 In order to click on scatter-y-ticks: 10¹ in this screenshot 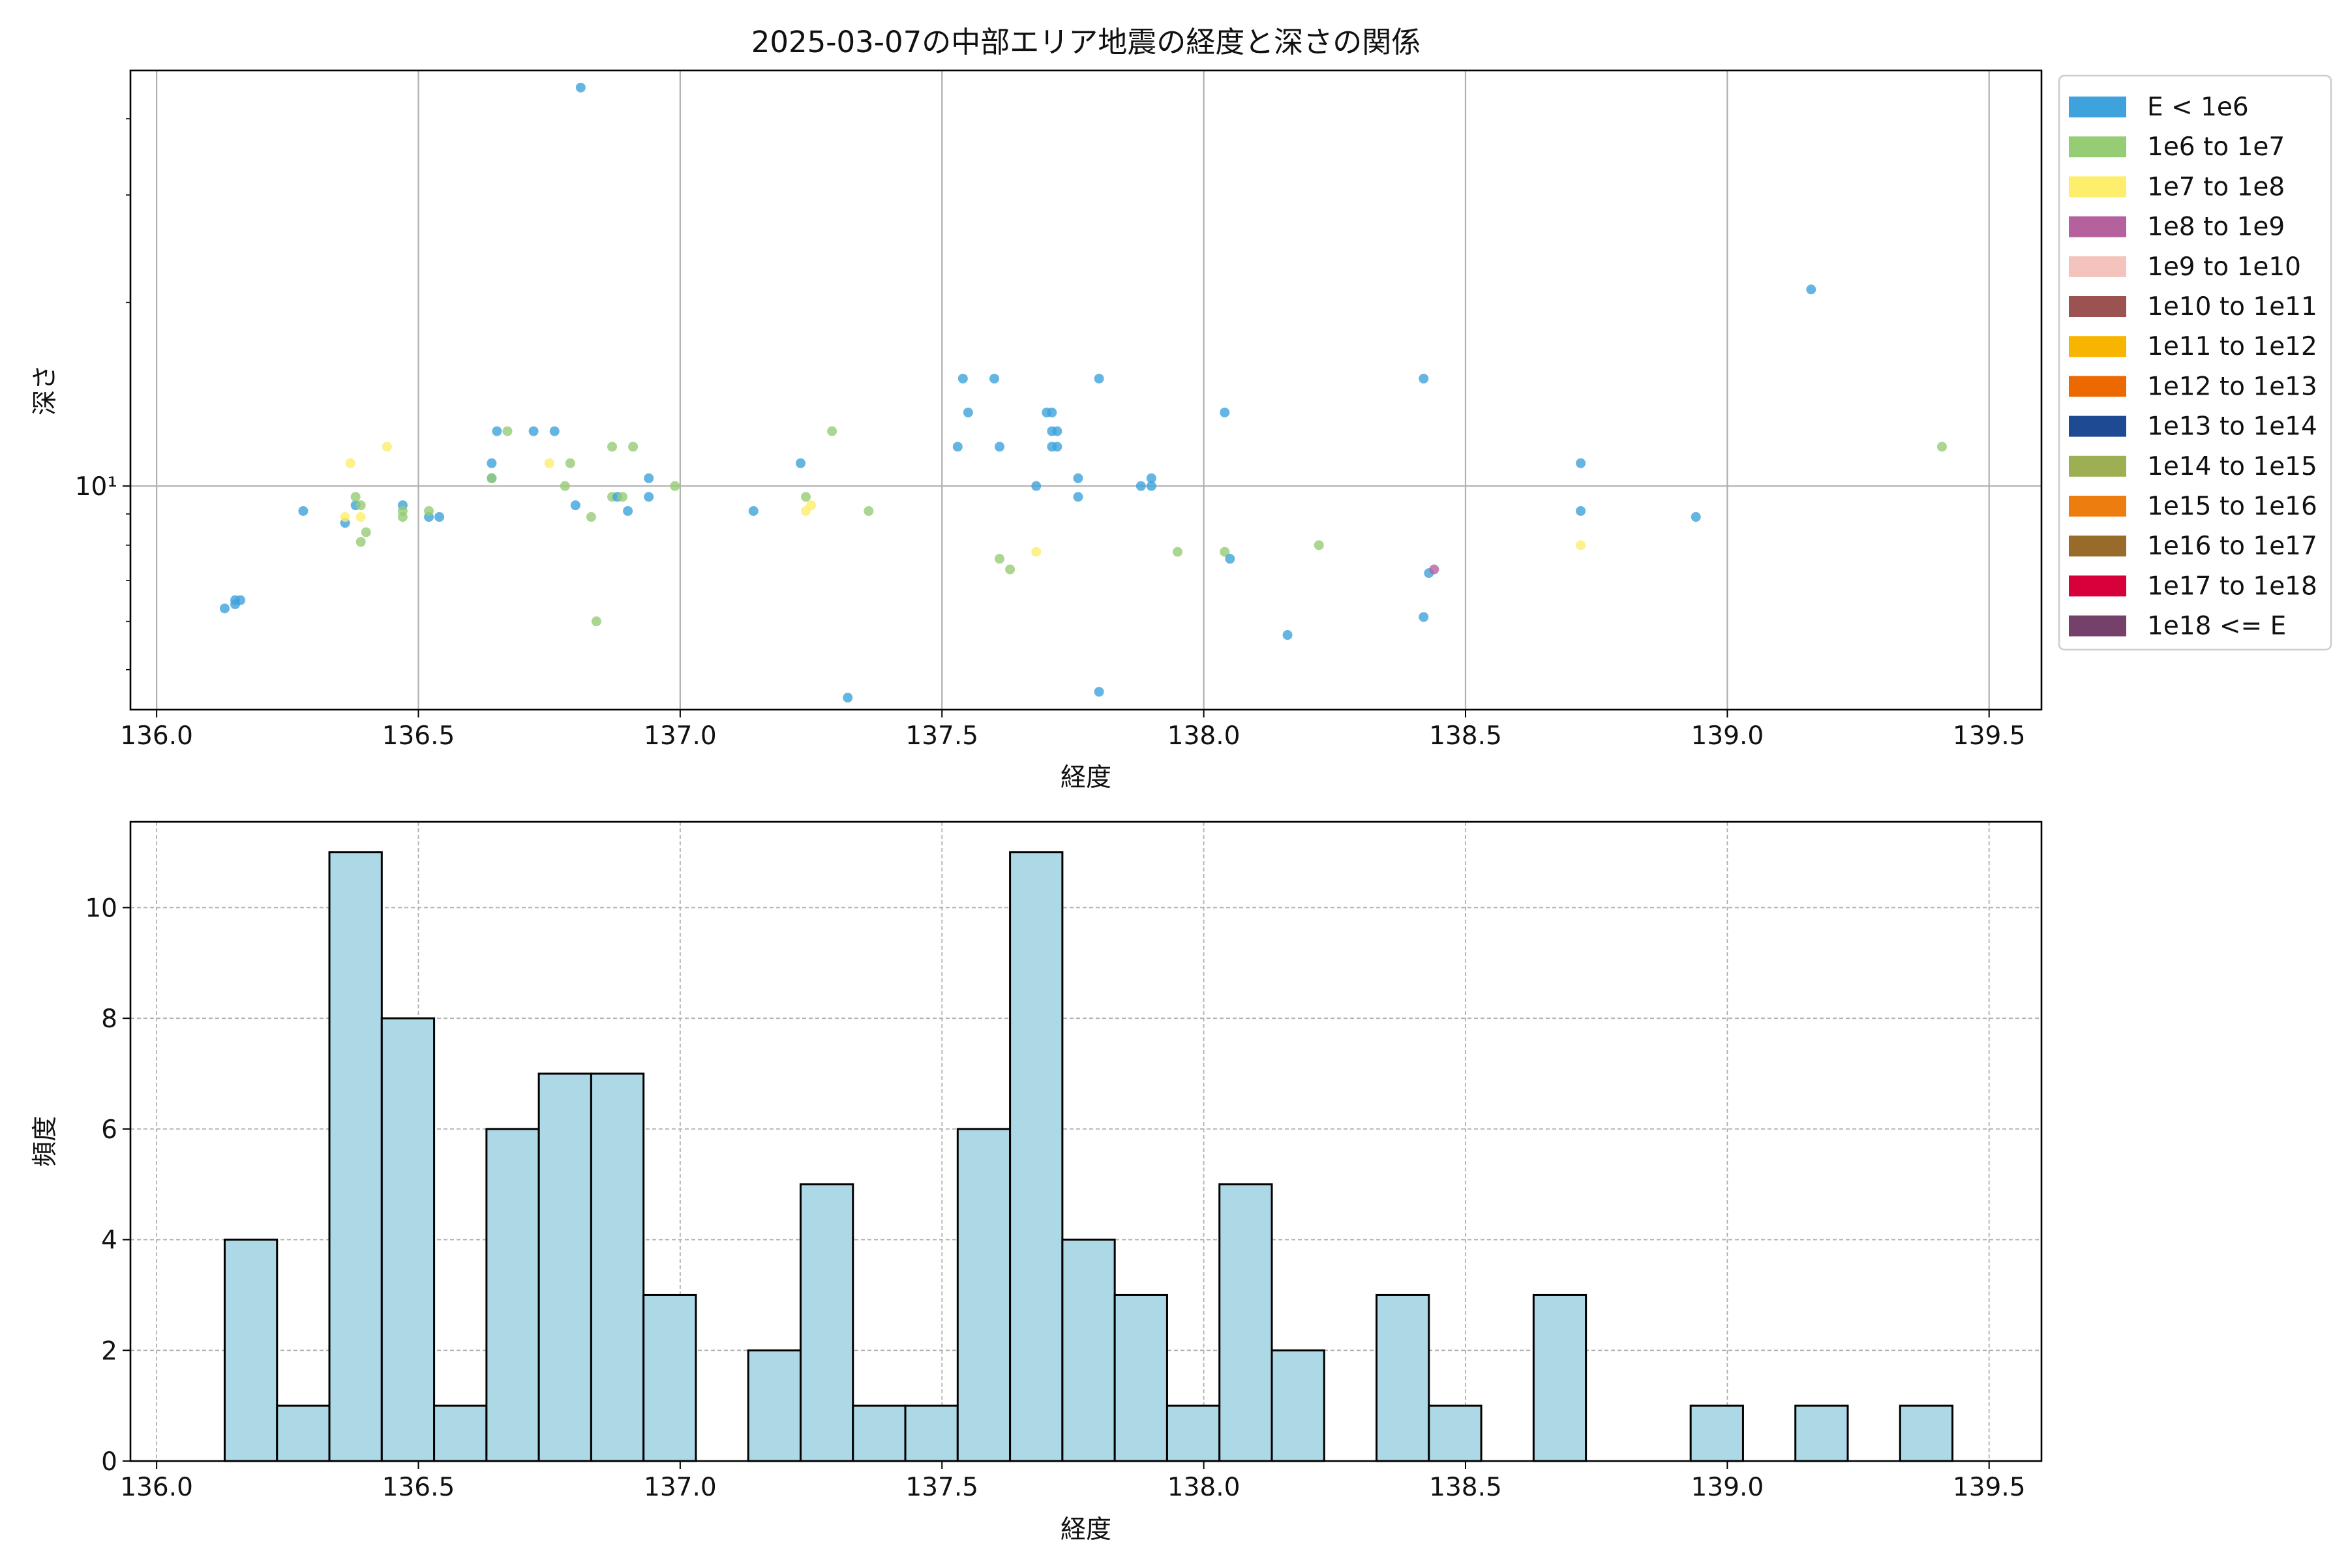, I will do `click(103, 394)`.